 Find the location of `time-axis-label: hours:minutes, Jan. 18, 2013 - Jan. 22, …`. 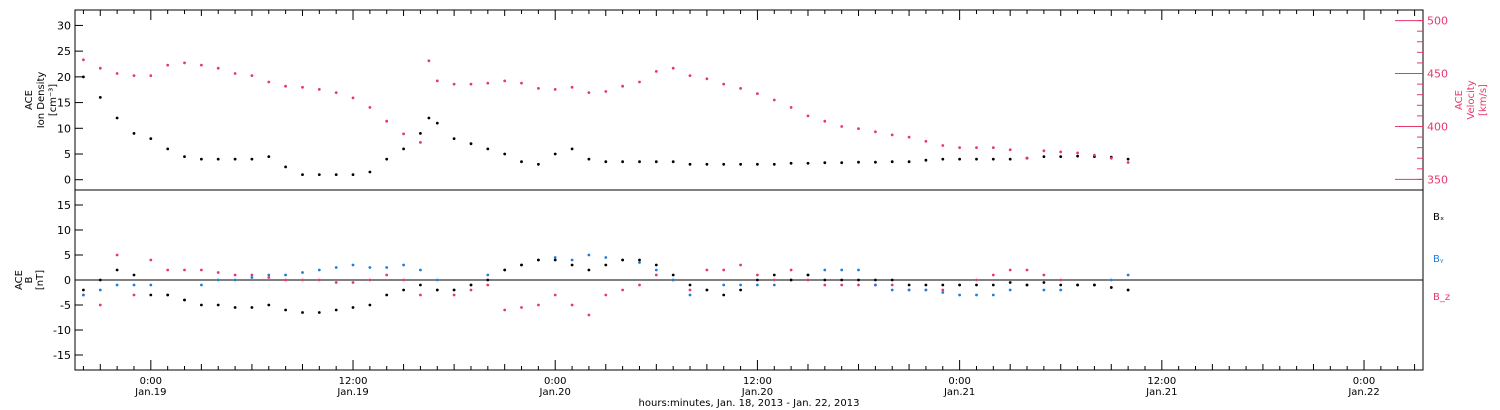

time-axis-label: hours:minutes, Jan. 18, 2013 - Jan. 22, … is located at coordinates (749, 403).